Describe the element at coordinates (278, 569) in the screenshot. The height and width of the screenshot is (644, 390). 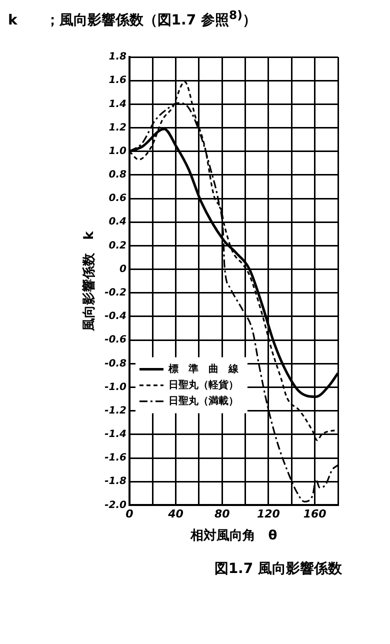
I see `caption: 図1.7 風向影響係数` at that location.